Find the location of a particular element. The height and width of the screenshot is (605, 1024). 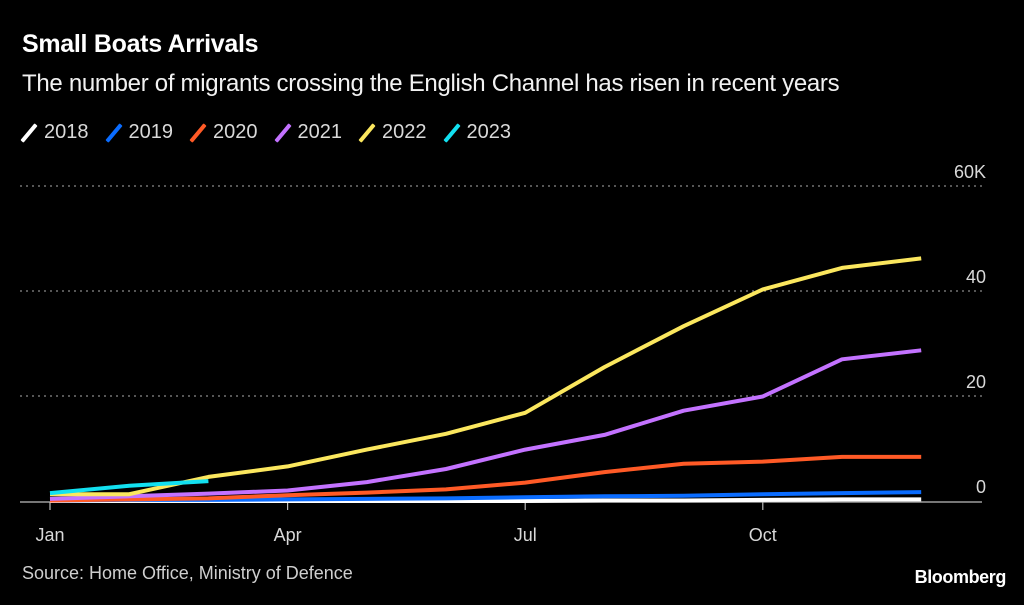

x-tick-label: Jul is located at coordinates (525, 535).